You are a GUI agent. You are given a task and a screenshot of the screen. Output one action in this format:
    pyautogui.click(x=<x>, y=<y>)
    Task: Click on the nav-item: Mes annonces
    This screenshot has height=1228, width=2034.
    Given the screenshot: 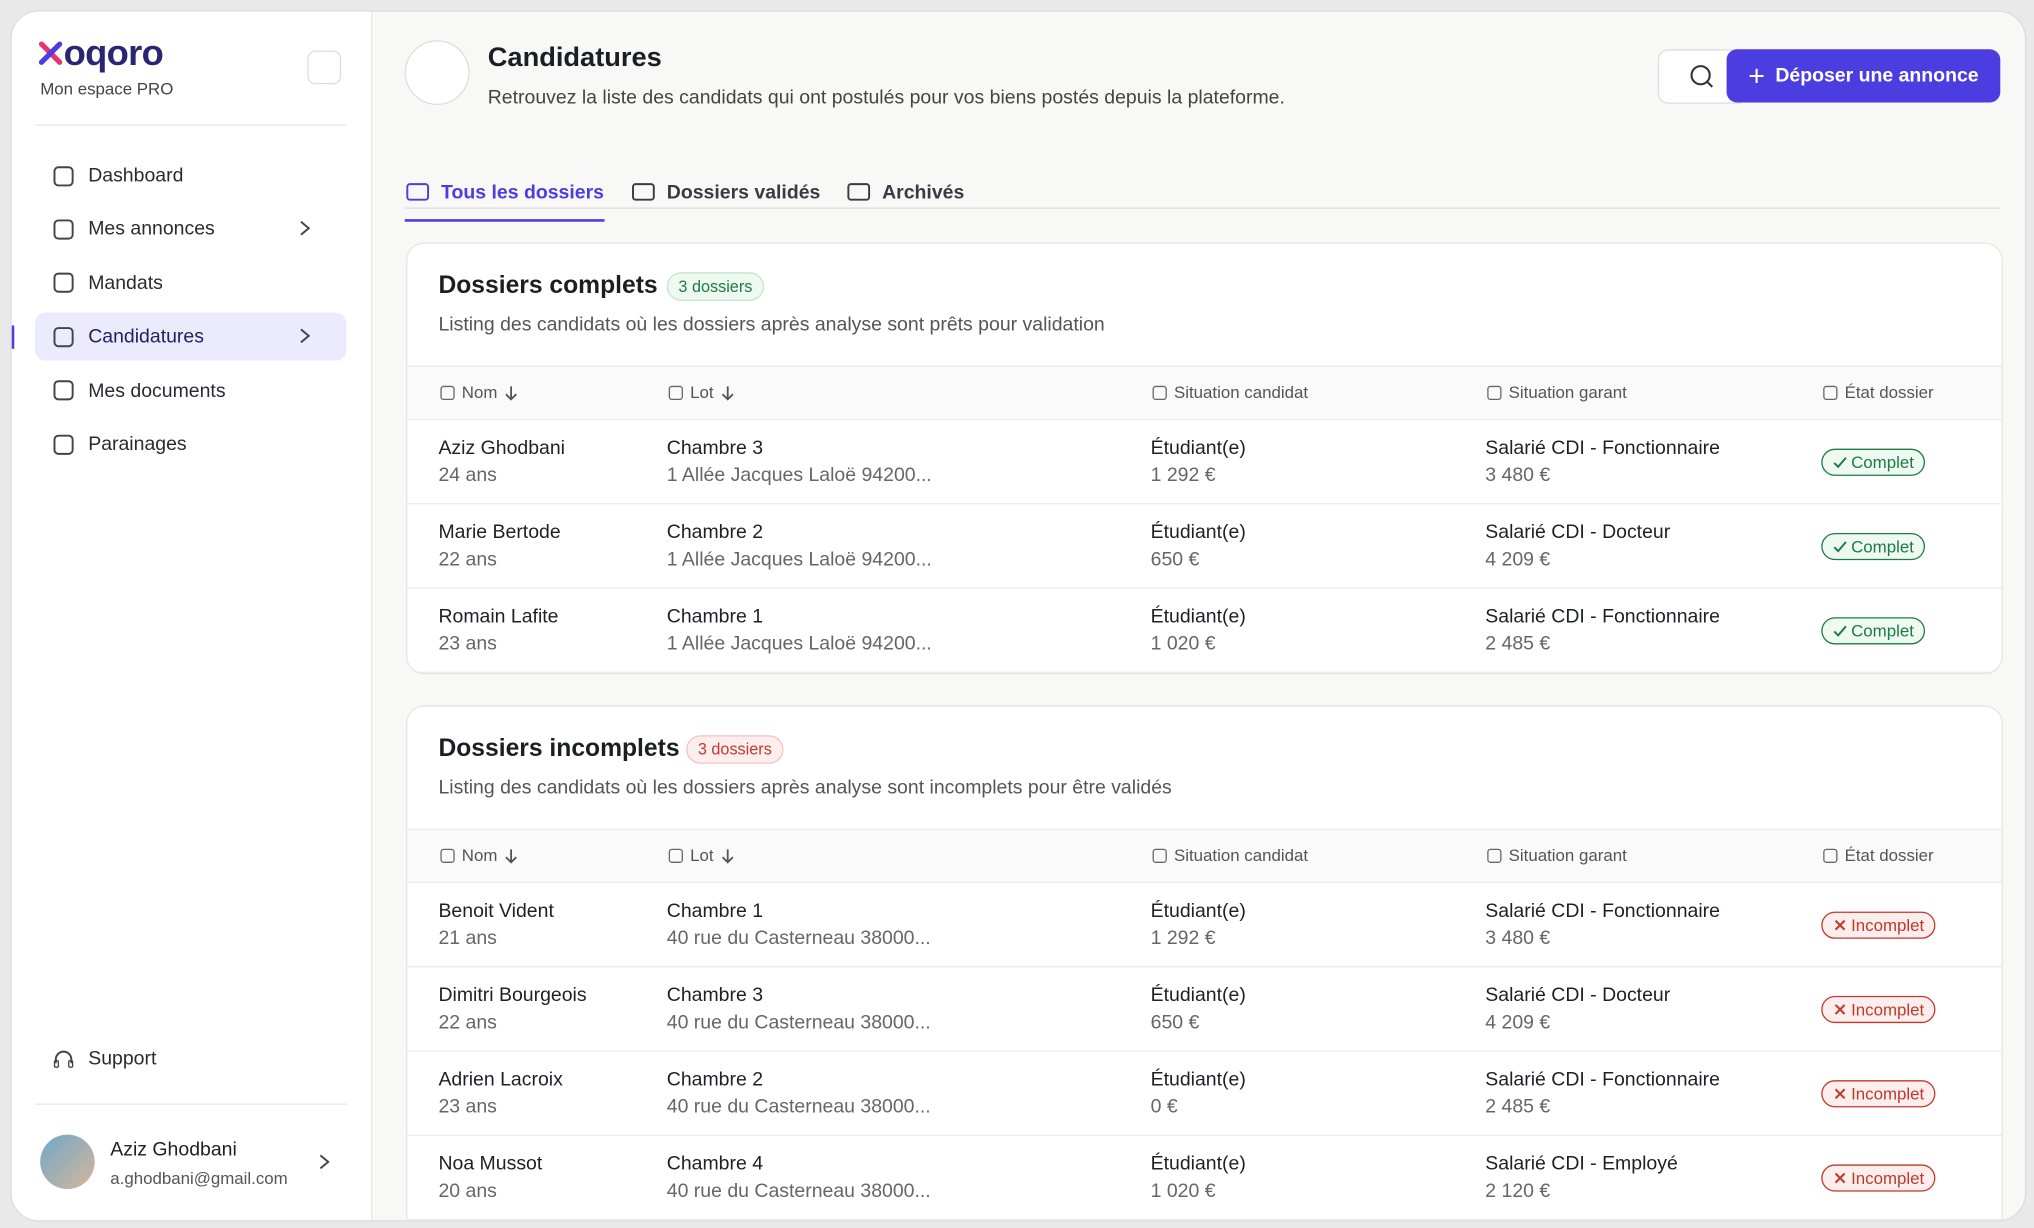 What is the action you would take?
    pyautogui.click(x=190, y=229)
    